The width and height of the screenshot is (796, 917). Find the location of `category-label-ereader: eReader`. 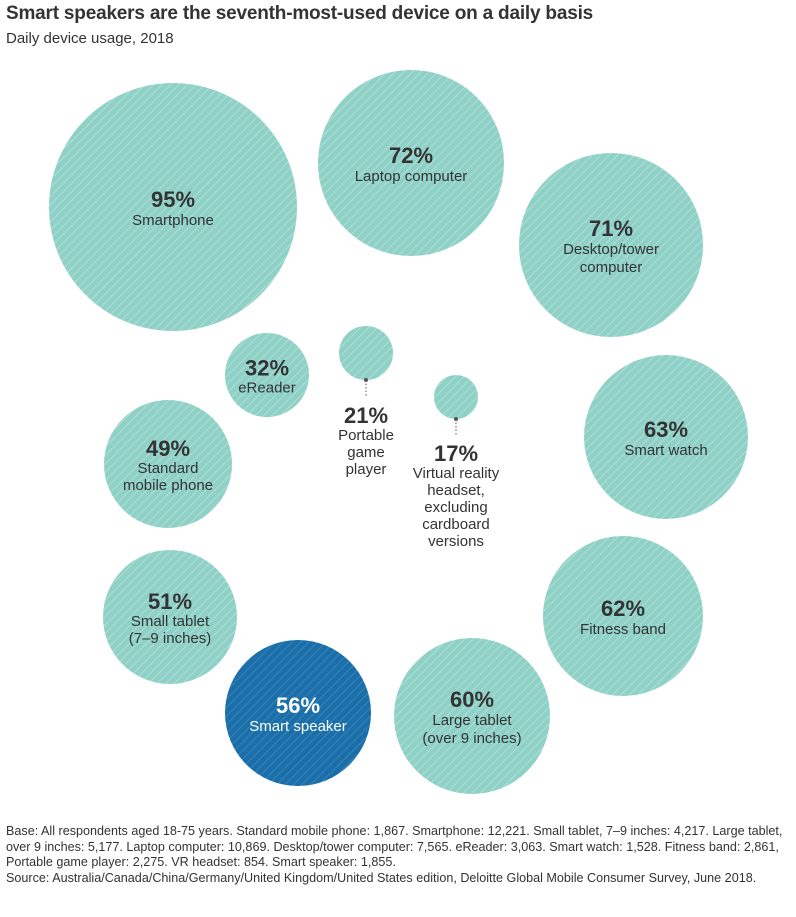

category-label-ereader: eReader is located at coordinates (267, 388).